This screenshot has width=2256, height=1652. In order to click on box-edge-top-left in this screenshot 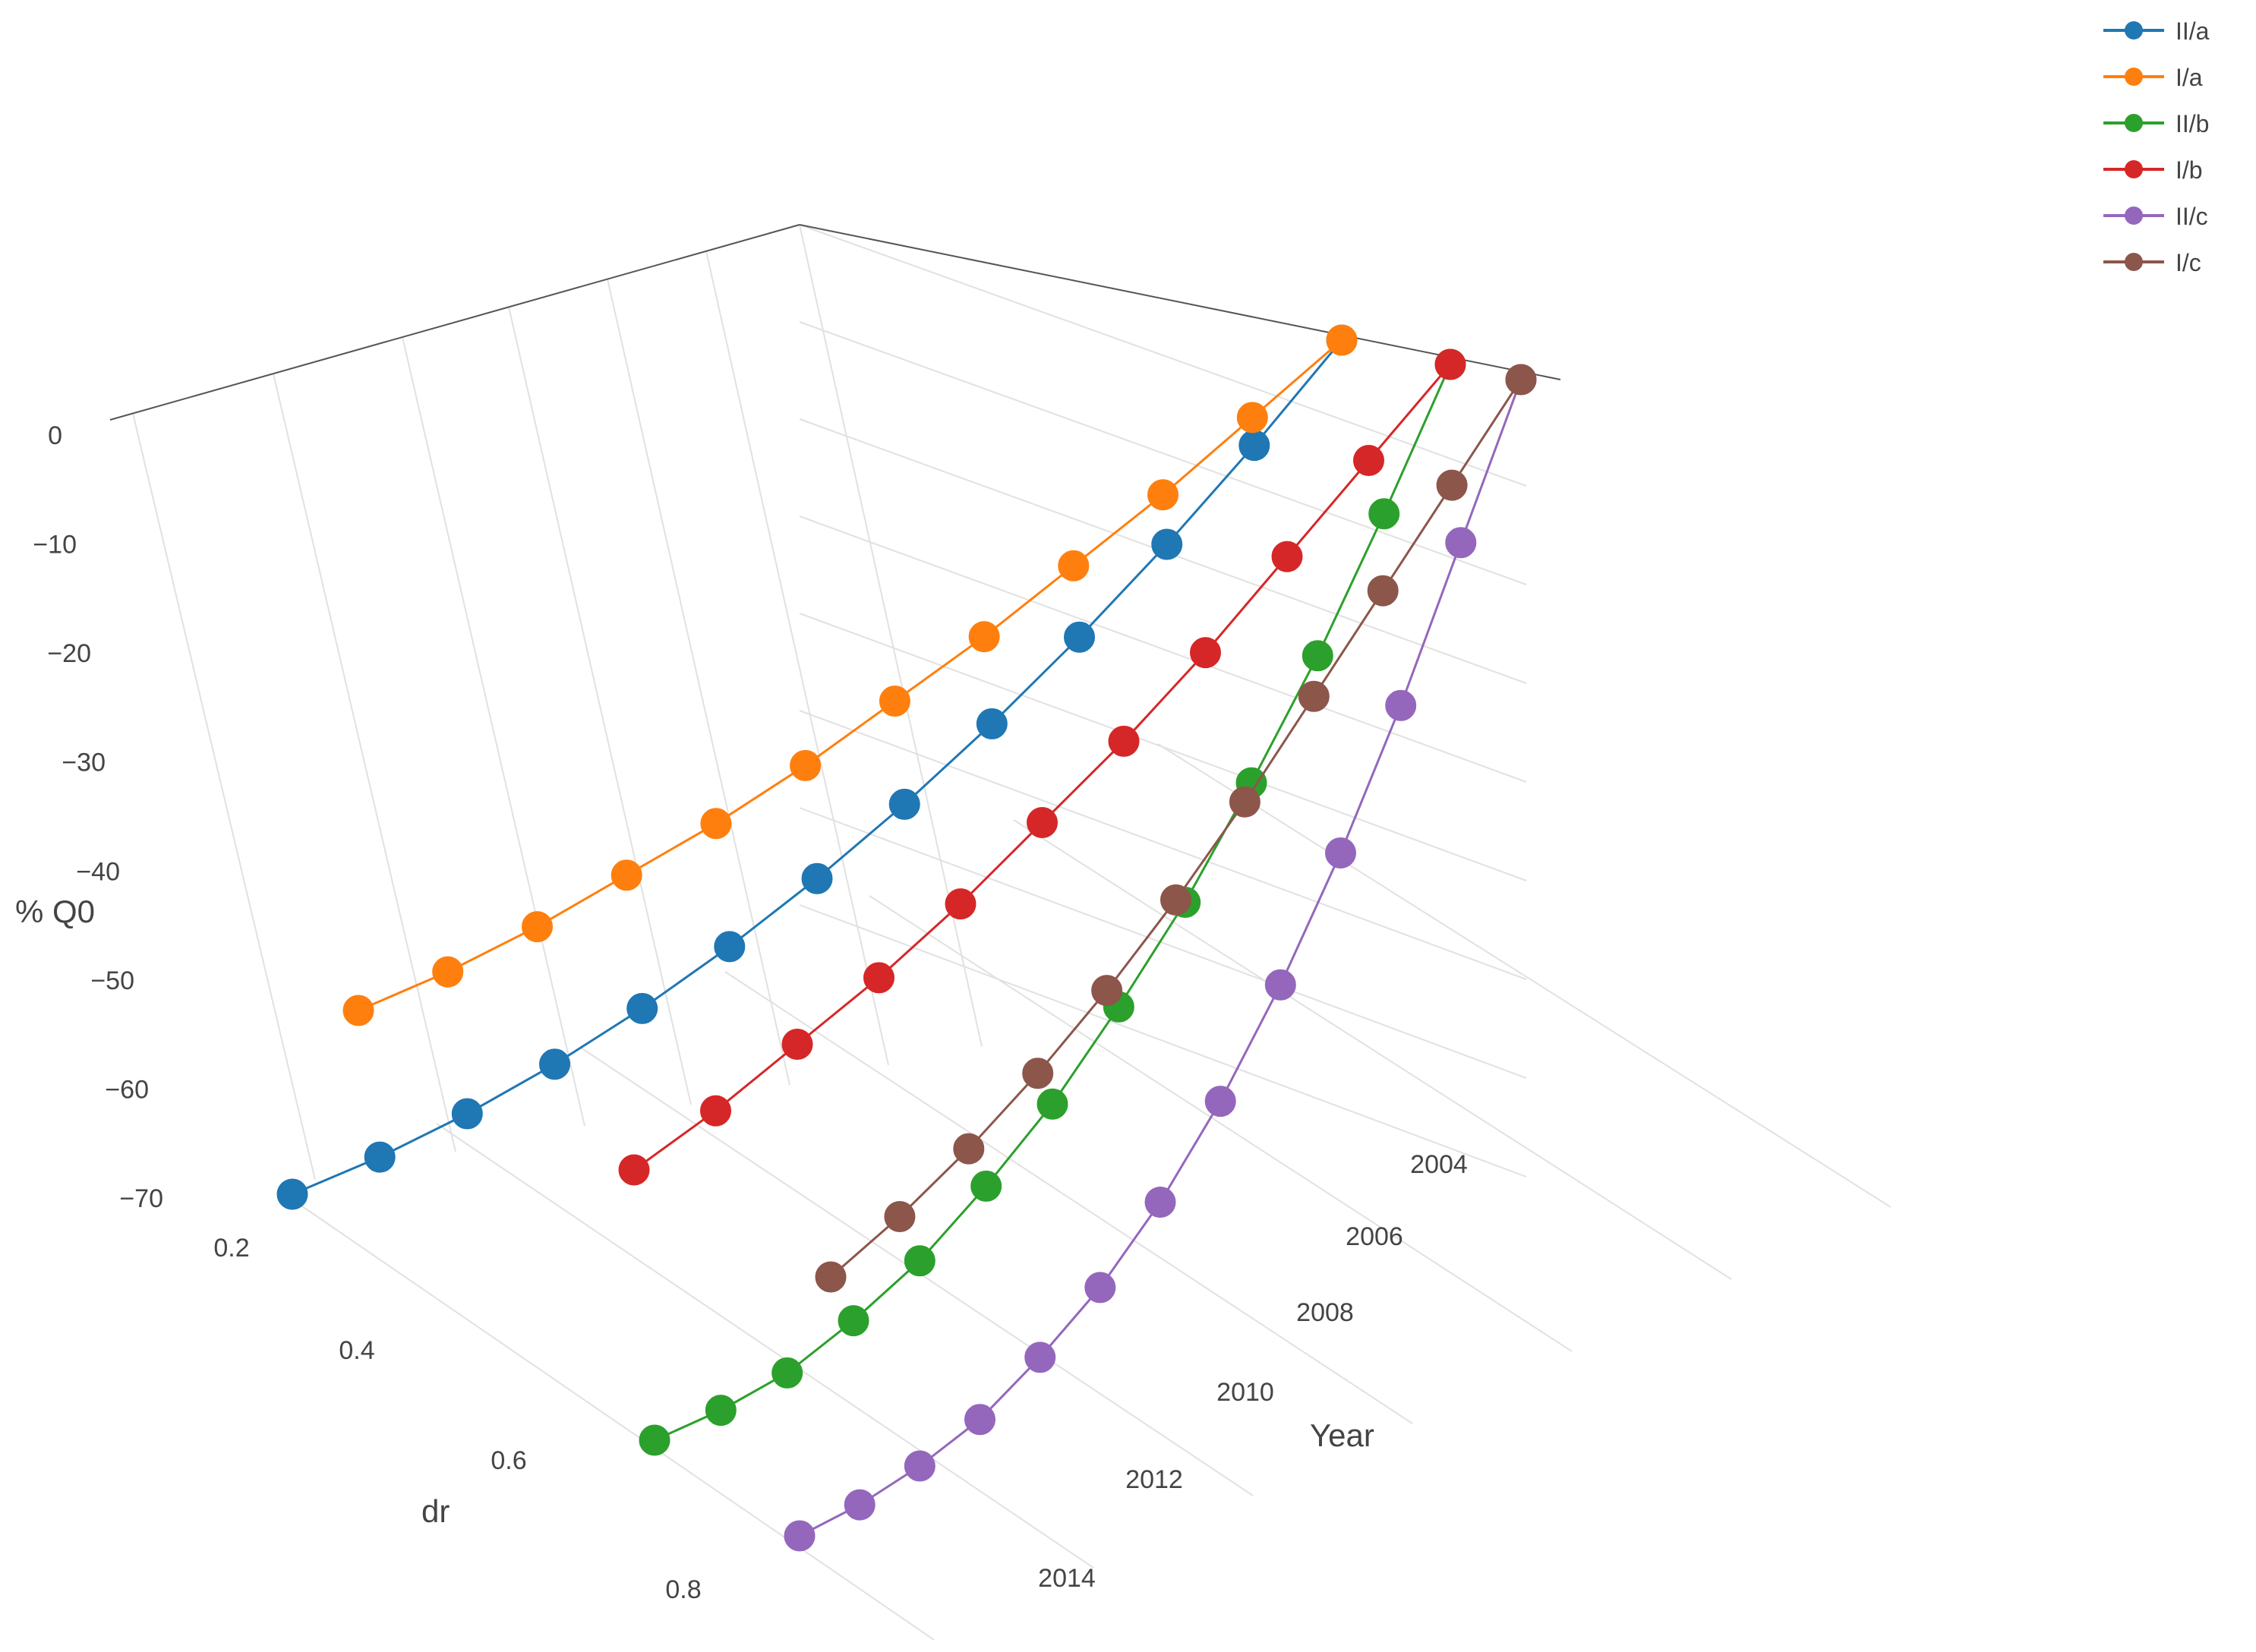, I will do `click(454, 322)`.